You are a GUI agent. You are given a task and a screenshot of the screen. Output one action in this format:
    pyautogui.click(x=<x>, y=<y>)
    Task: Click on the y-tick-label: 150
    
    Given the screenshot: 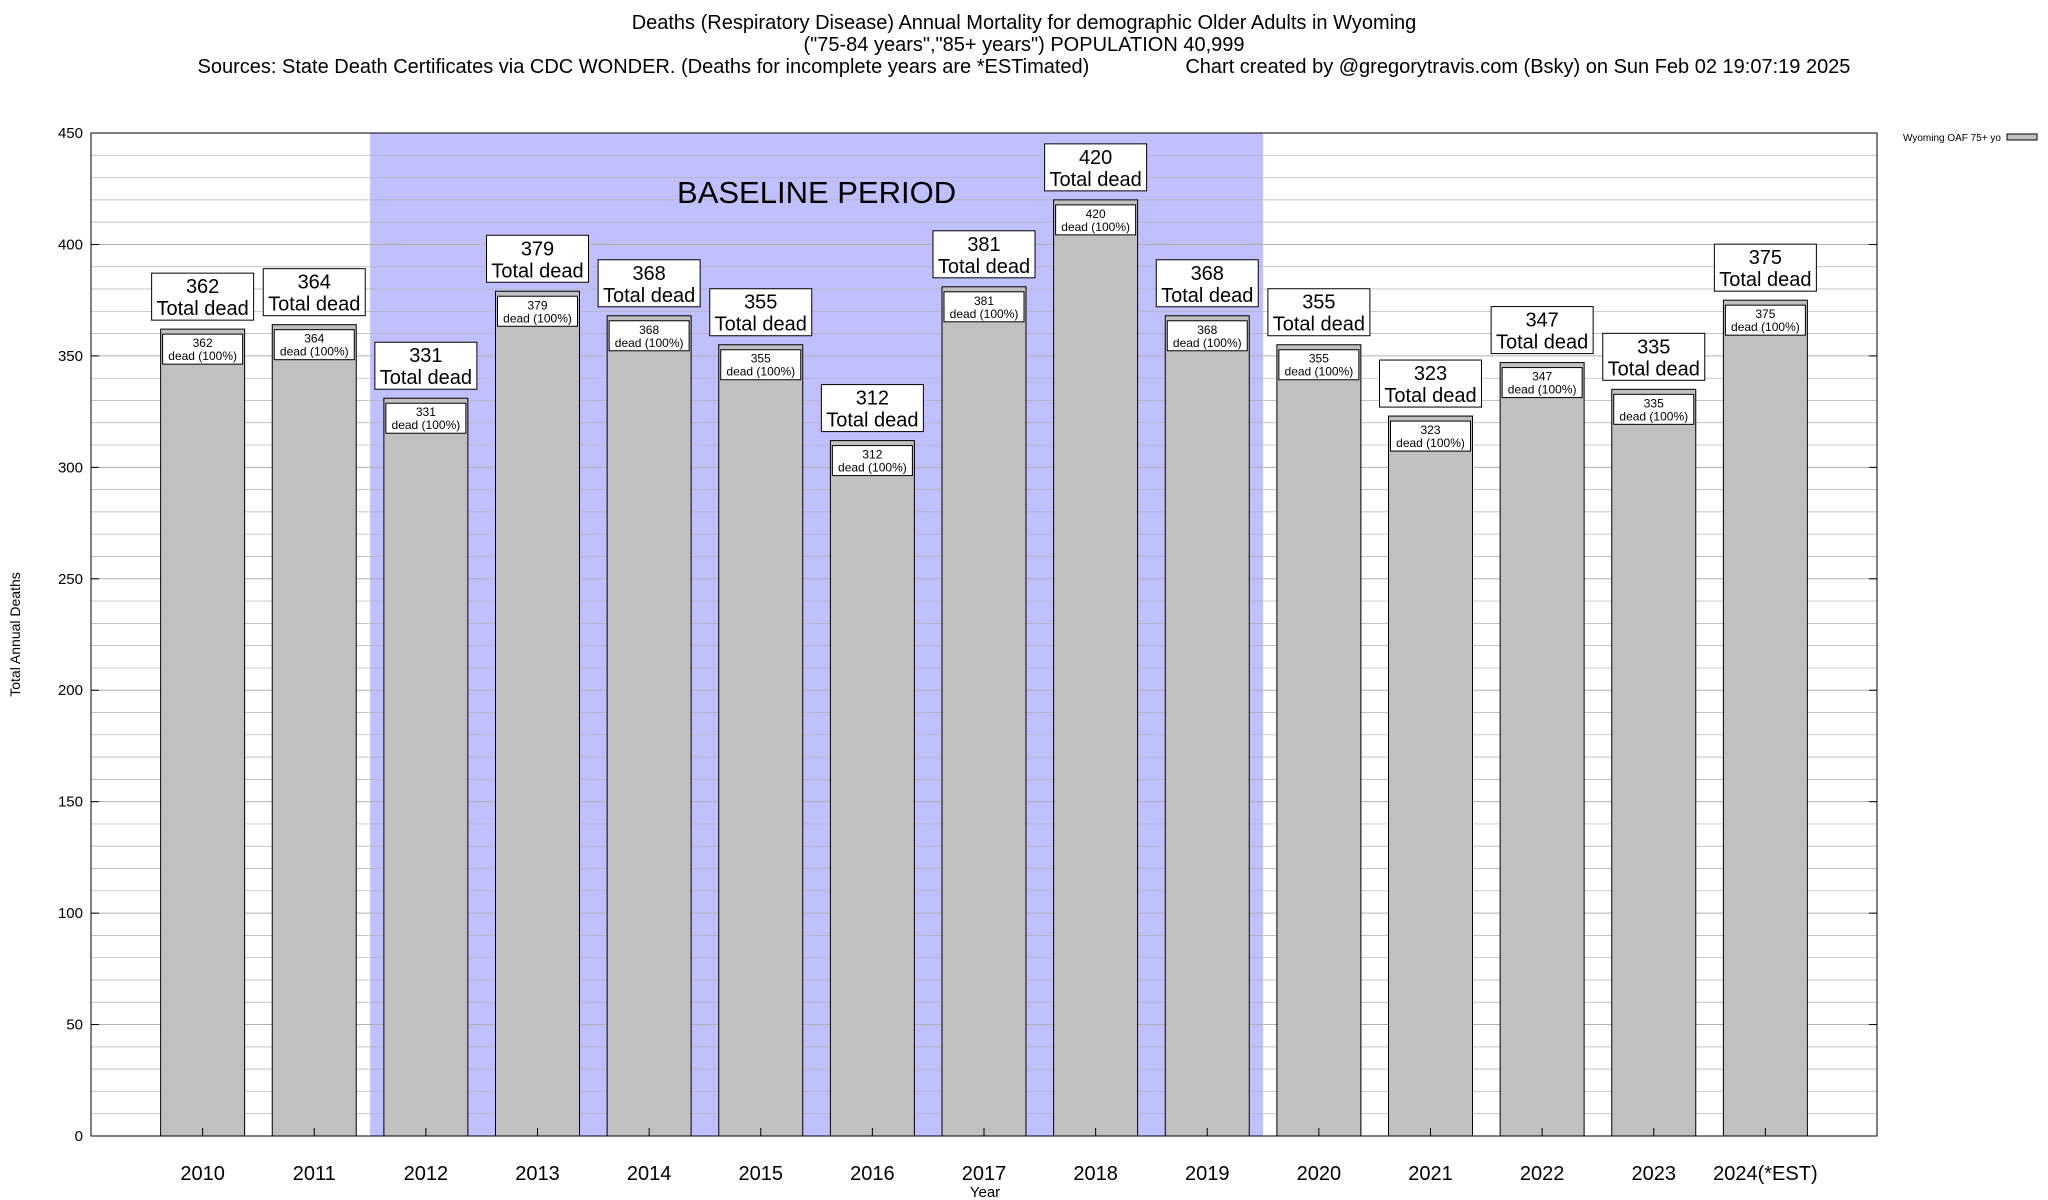 What is the action you would take?
    pyautogui.click(x=70, y=802)
    